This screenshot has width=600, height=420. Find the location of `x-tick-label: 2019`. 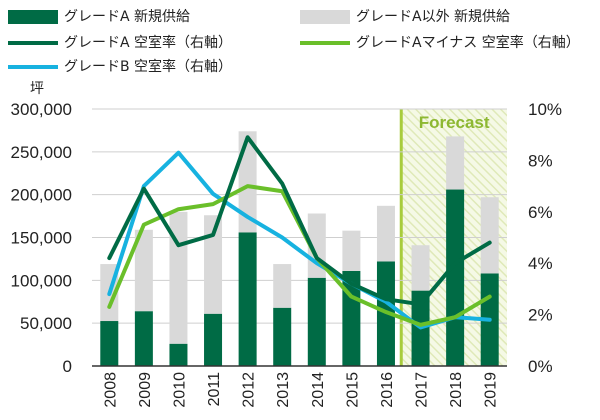

x-tick-label: 2019 is located at coordinates (491, 390).